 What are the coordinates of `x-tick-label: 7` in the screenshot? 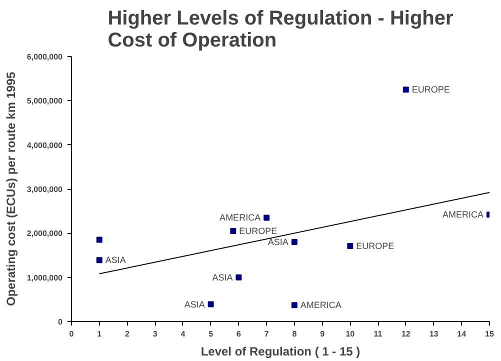 It's located at (267, 334).